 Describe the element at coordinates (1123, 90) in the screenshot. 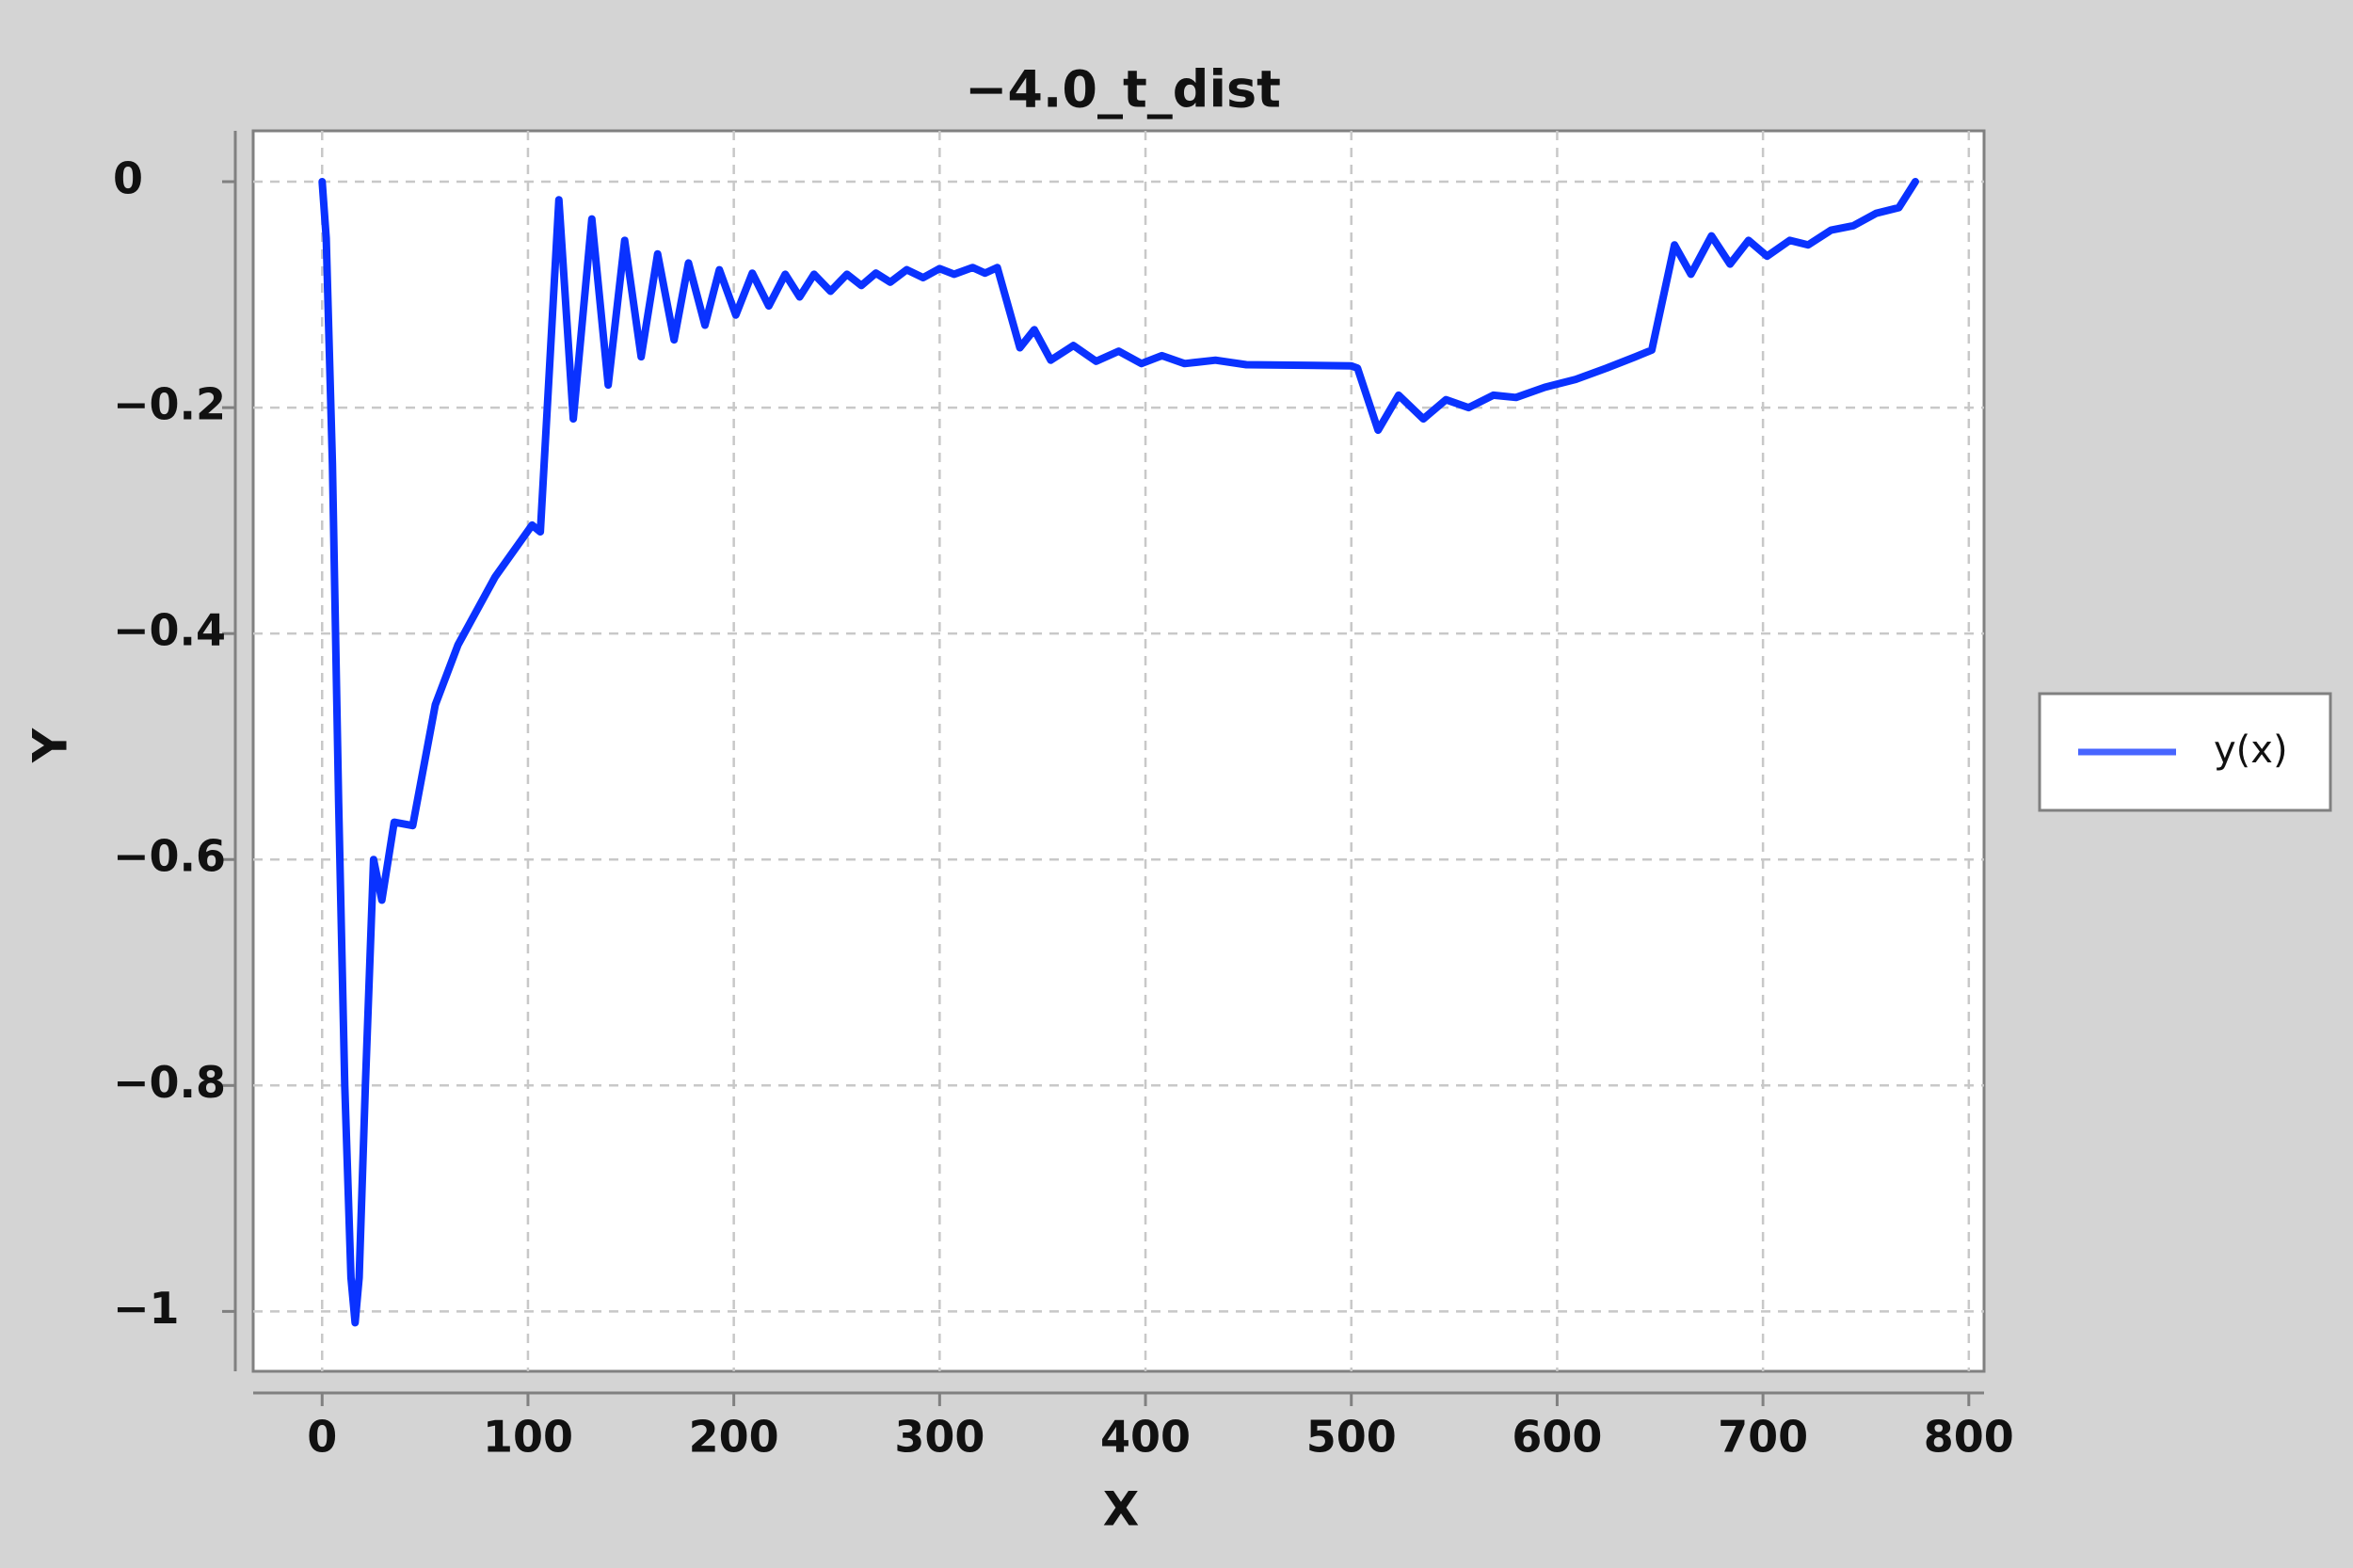

I see `chart-title: −4.0_t_dist` at that location.